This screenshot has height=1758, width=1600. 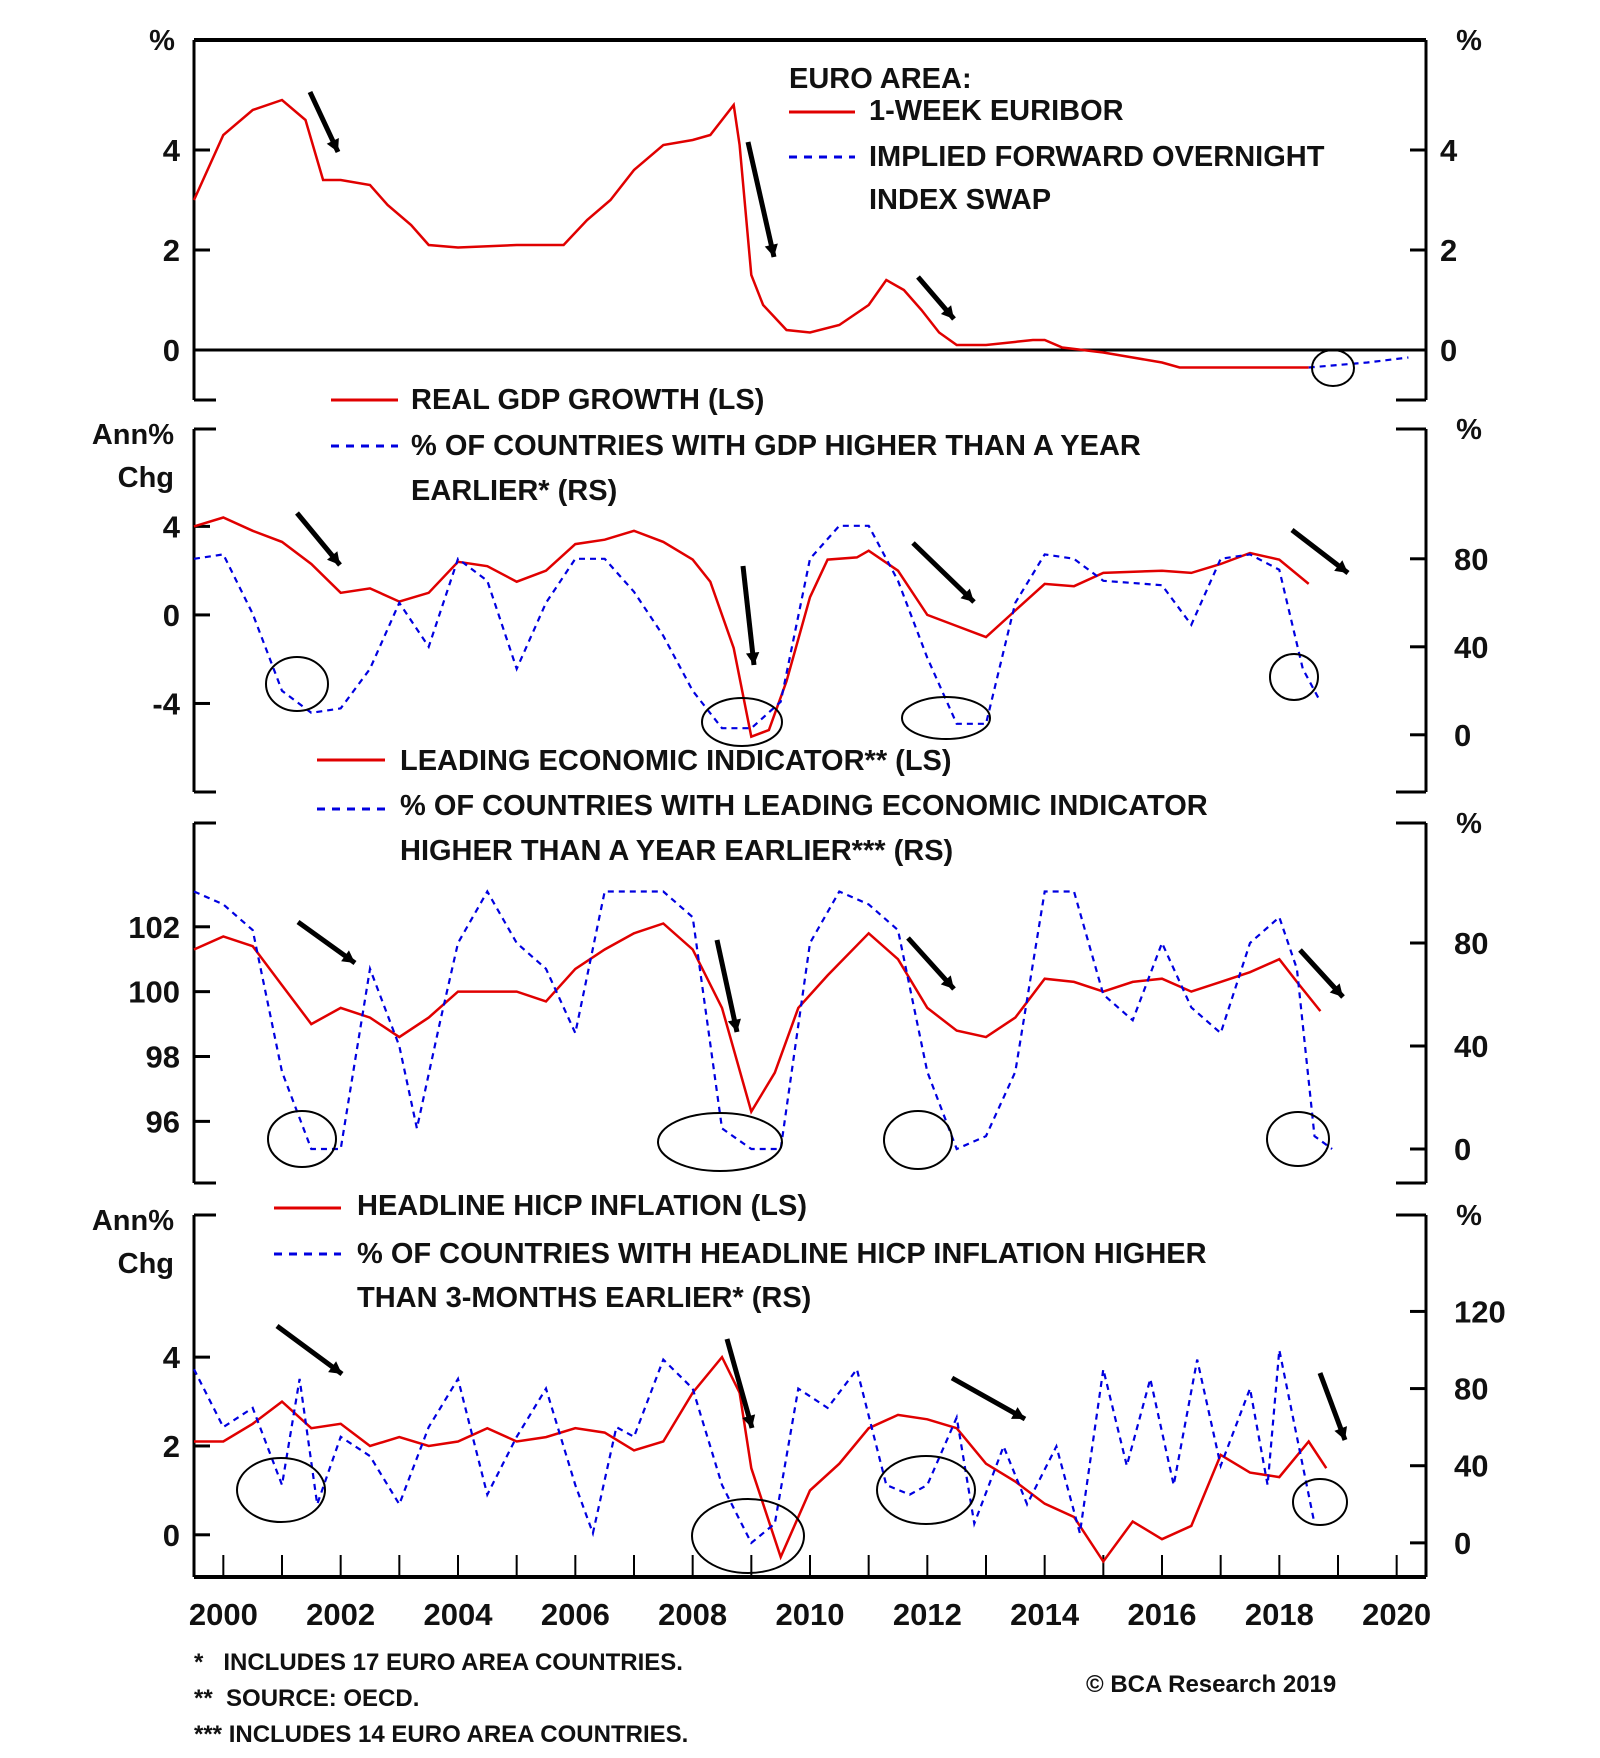 What do you see at coordinates (459, 1614) in the screenshot?
I see `x-tick-label: 2004` at bounding box center [459, 1614].